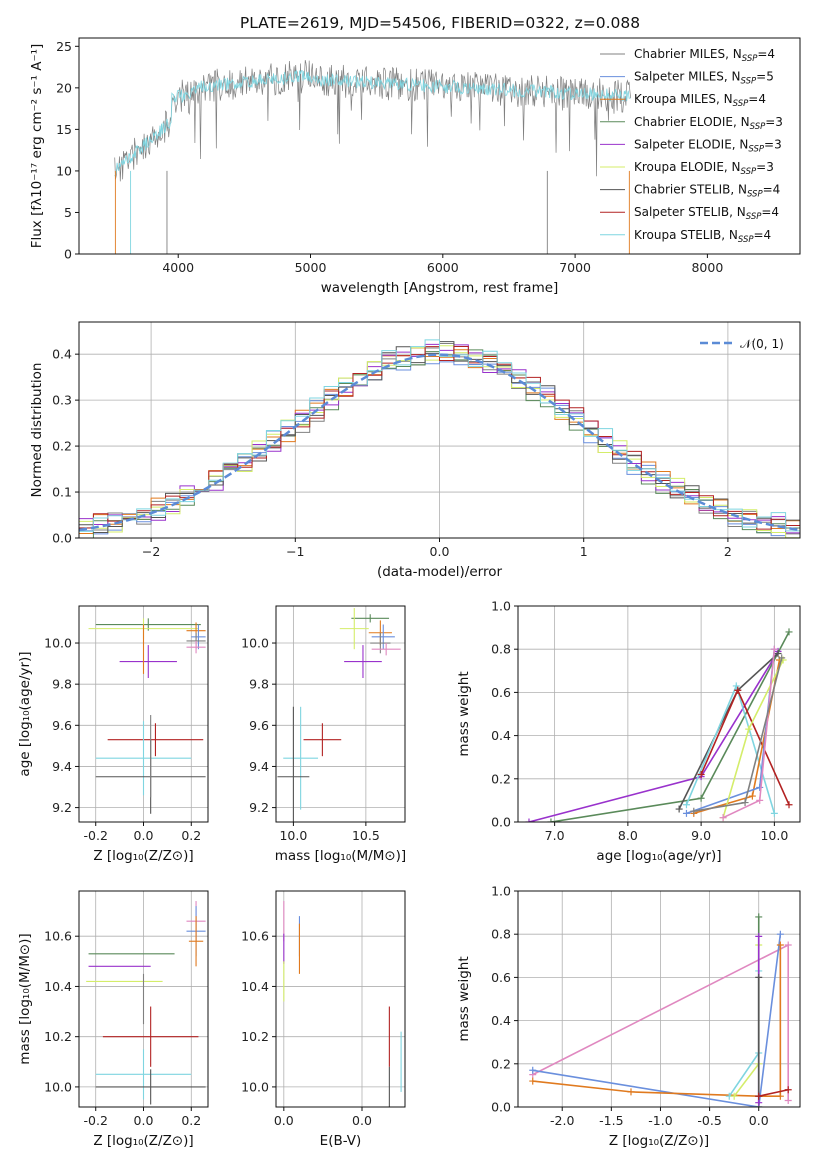 Image resolution: width=819 pixels, height=1170 pixels. I want to click on legend-tail: =5, so click(765, 77).